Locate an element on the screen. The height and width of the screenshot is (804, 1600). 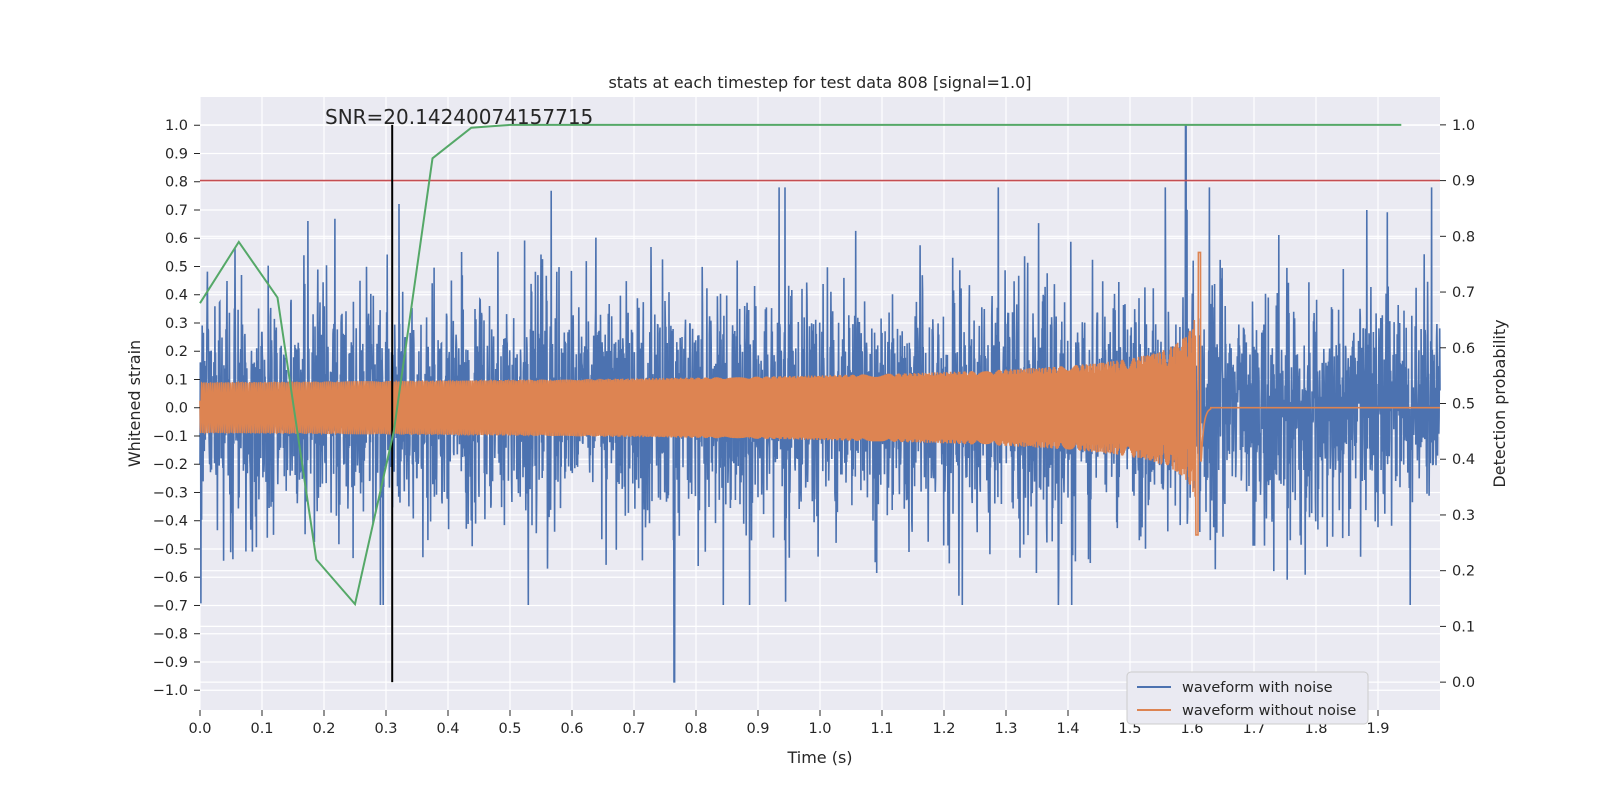
y-tick-label: 0.2 is located at coordinates (176, 352).